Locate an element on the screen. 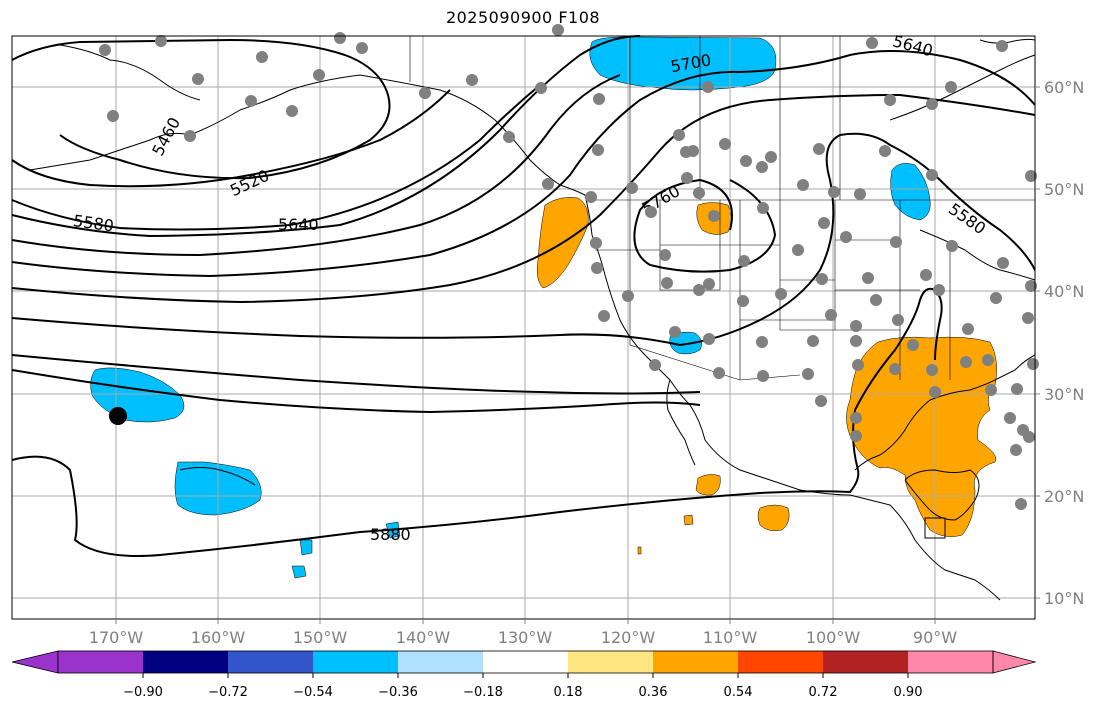 The height and width of the screenshot is (712, 1105). colorbar-tick-label: 0.72 is located at coordinates (823, 692).